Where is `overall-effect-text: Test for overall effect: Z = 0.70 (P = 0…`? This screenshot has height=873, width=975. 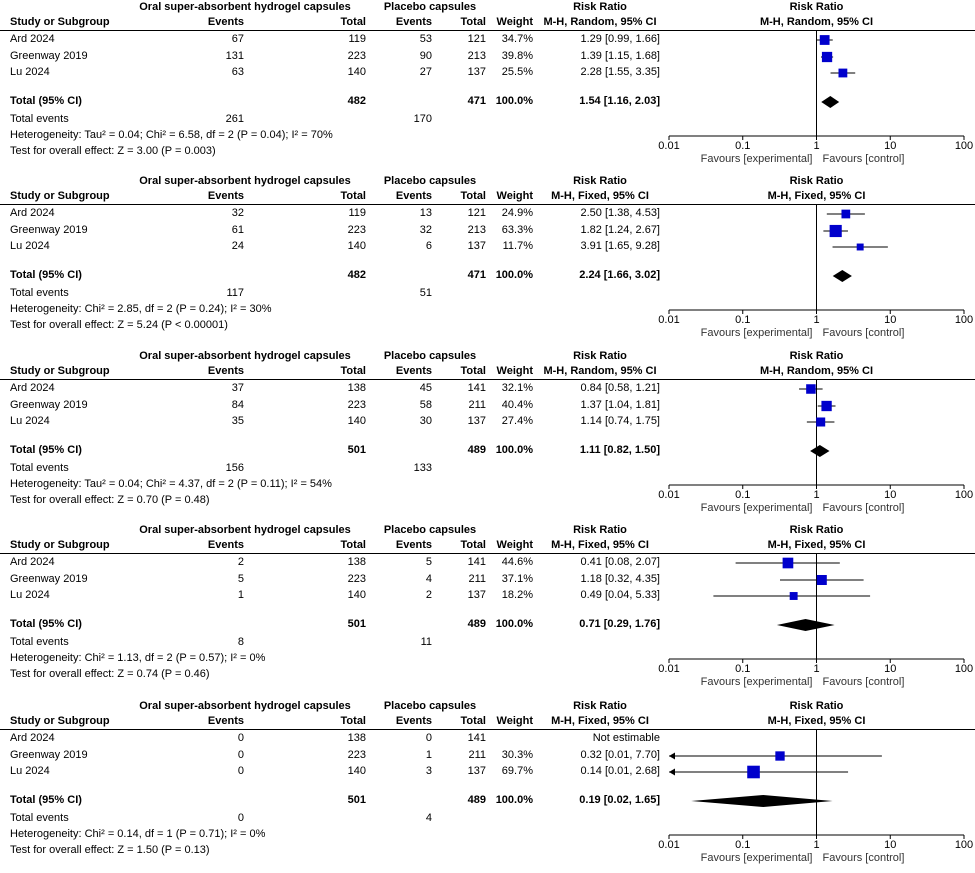 overall-effect-text: Test for overall effect: Z = 0.70 (P = 0… is located at coordinates (110, 500).